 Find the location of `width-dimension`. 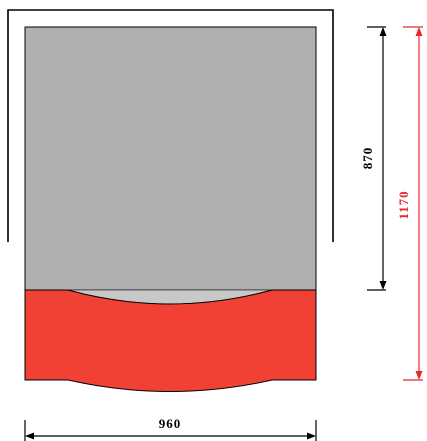

width-dimension is located at coordinates (170, 430).